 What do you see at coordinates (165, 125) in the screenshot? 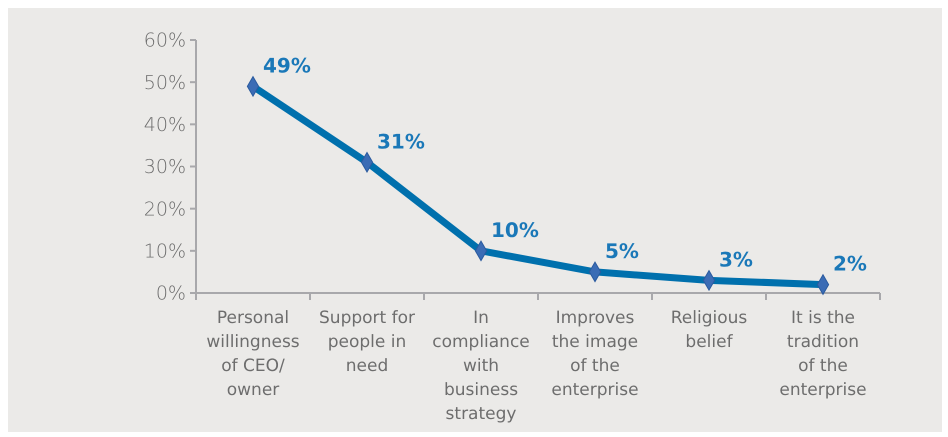
I see `y-tick-label: 40%` at bounding box center [165, 125].